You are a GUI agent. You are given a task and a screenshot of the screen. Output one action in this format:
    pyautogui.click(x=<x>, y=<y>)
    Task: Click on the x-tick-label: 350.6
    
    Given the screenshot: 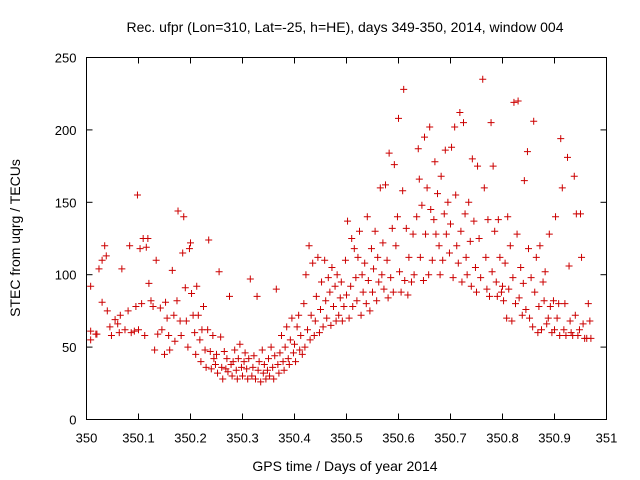 What is the action you would take?
    pyautogui.click(x=398, y=438)
    